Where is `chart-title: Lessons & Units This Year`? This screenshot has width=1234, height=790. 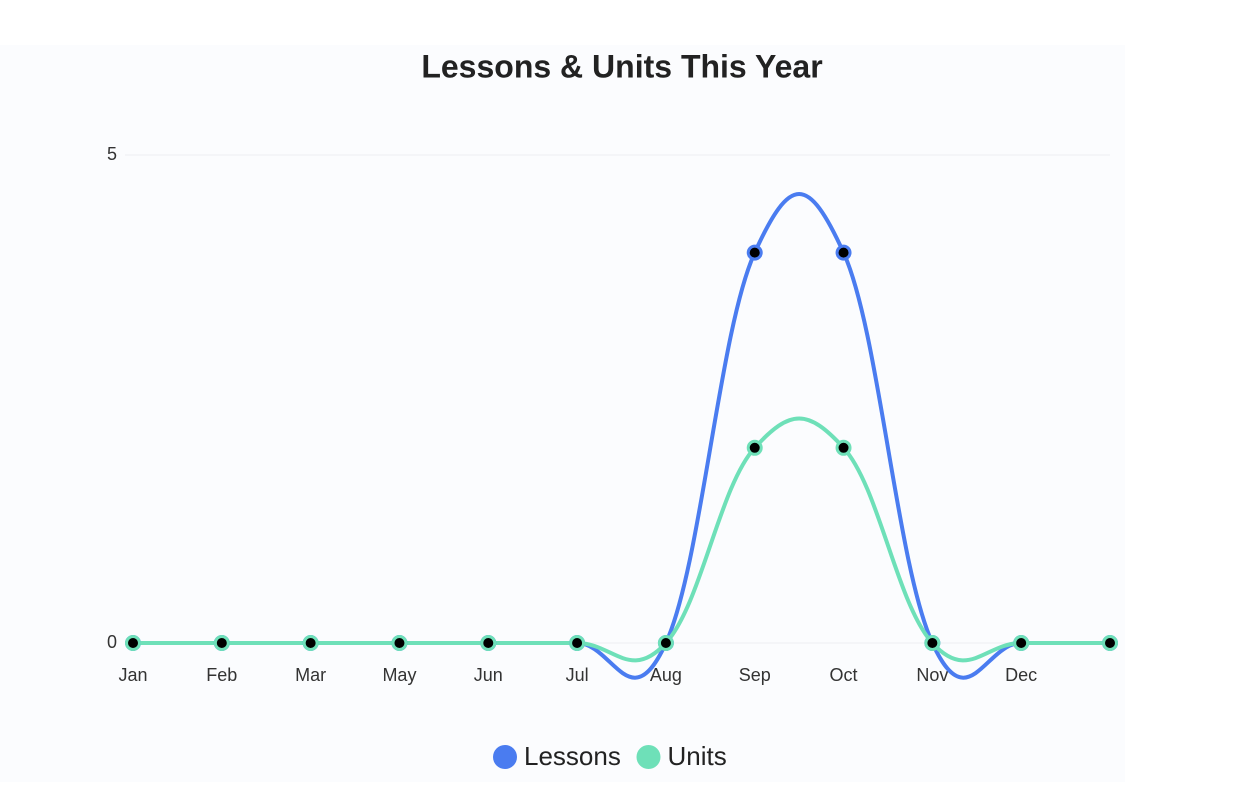 chart-title: Lessons & Units This Year is located at coordinates (621, 66).